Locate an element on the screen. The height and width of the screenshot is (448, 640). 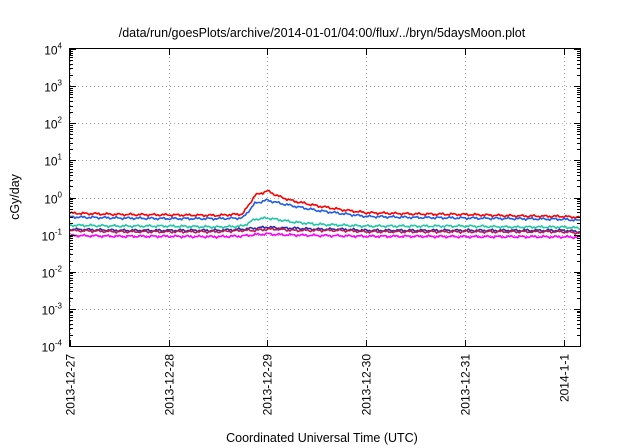
y-tick-label: 10⁻¹ is located at coordinates (52, 236).